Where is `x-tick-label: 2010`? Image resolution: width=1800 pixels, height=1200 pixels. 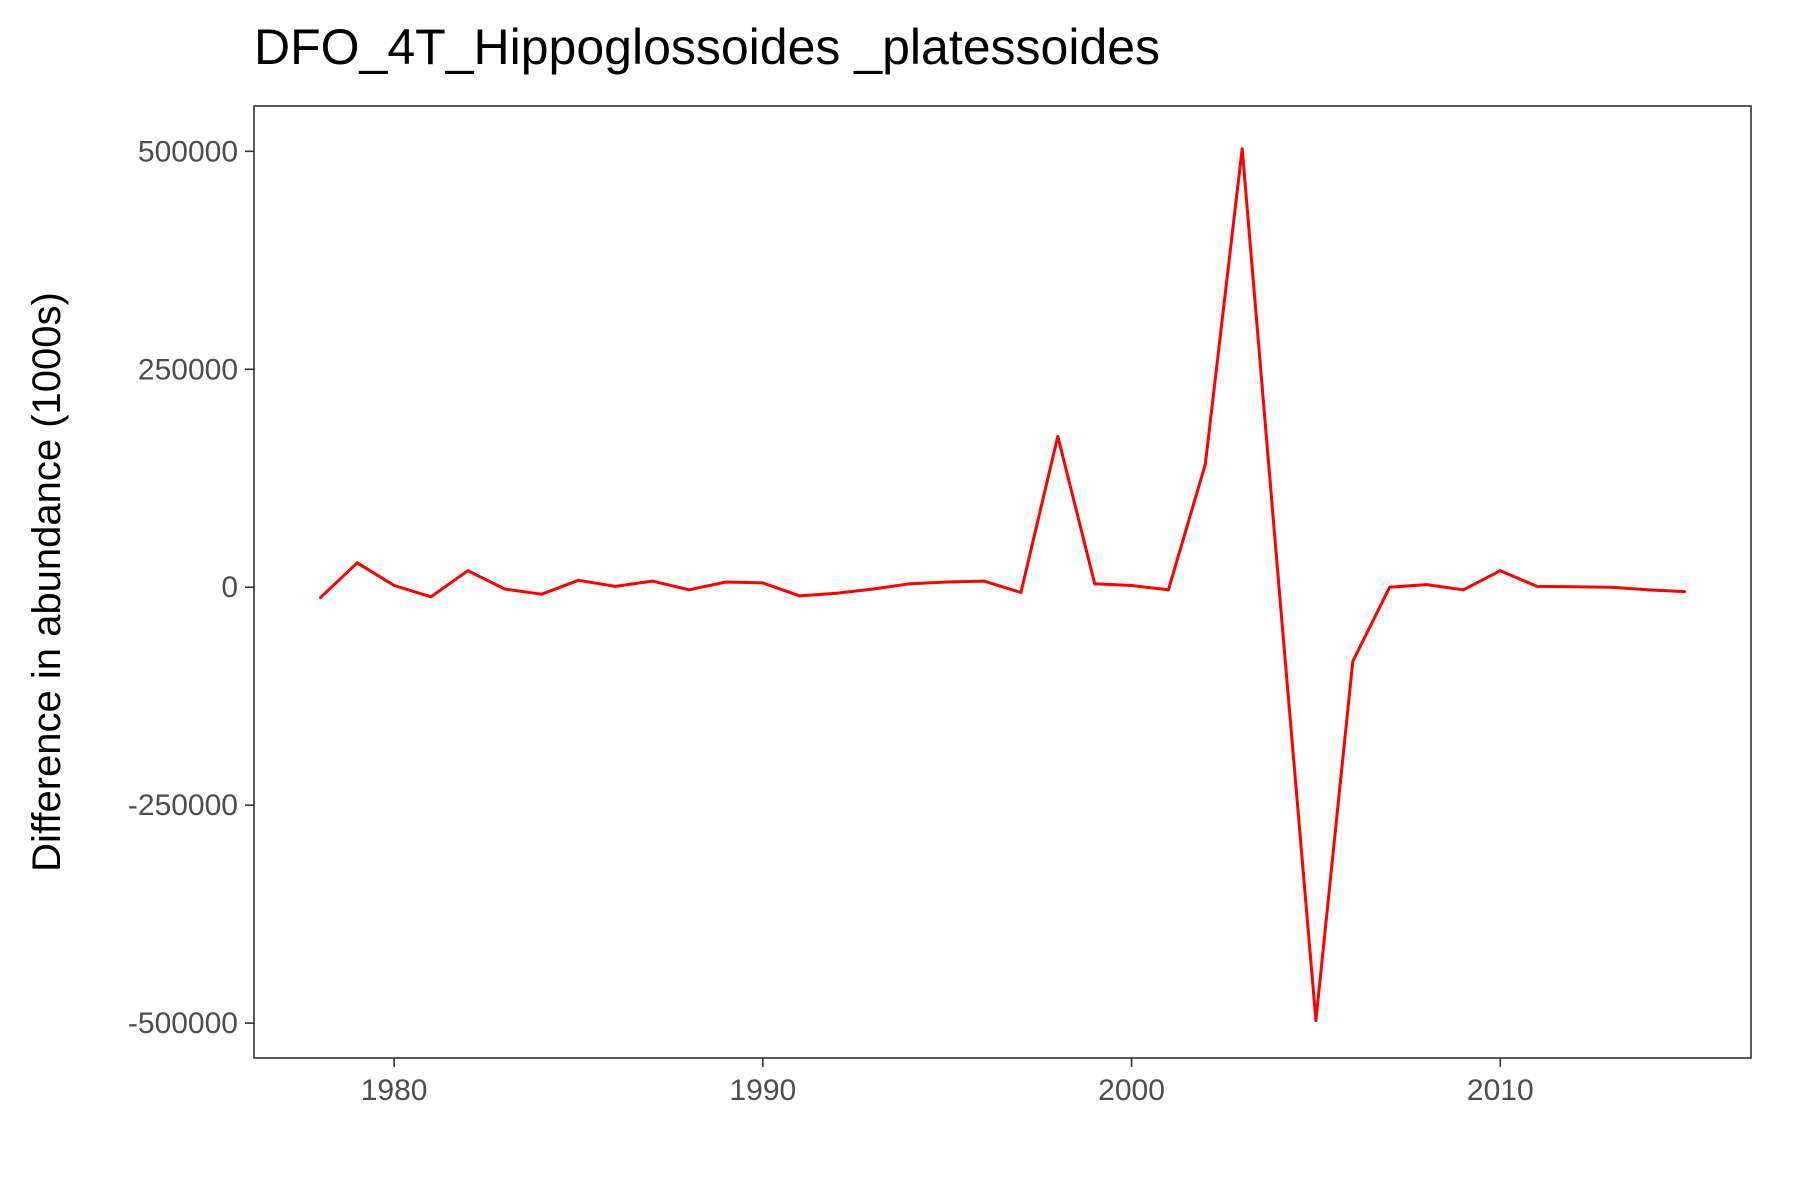
x-tick-label: 2010 is located at coordinates (1500, 1090).